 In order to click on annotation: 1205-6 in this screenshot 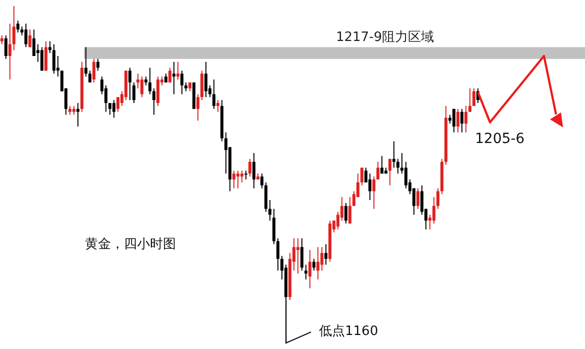, I will do `click(500, 139)`.